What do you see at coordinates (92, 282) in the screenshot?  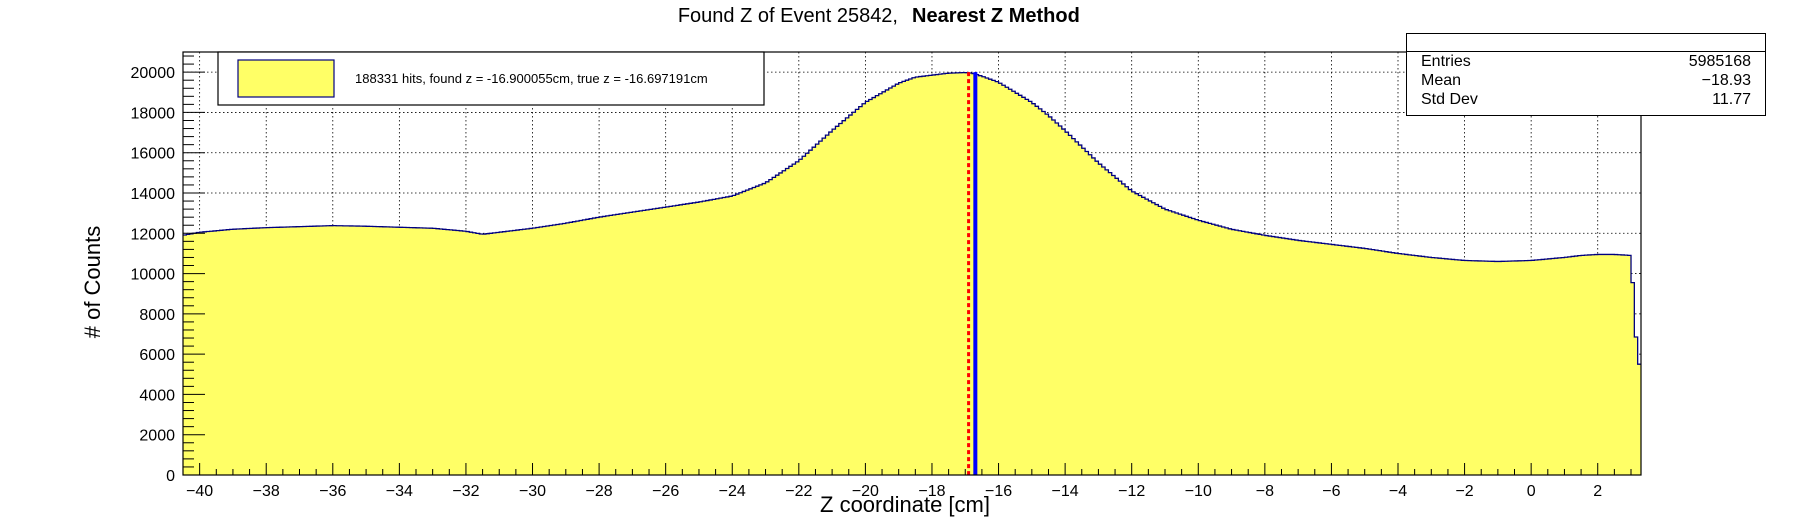 I see `y-axis-label: # of Counts` at bounding box center [92, 282].